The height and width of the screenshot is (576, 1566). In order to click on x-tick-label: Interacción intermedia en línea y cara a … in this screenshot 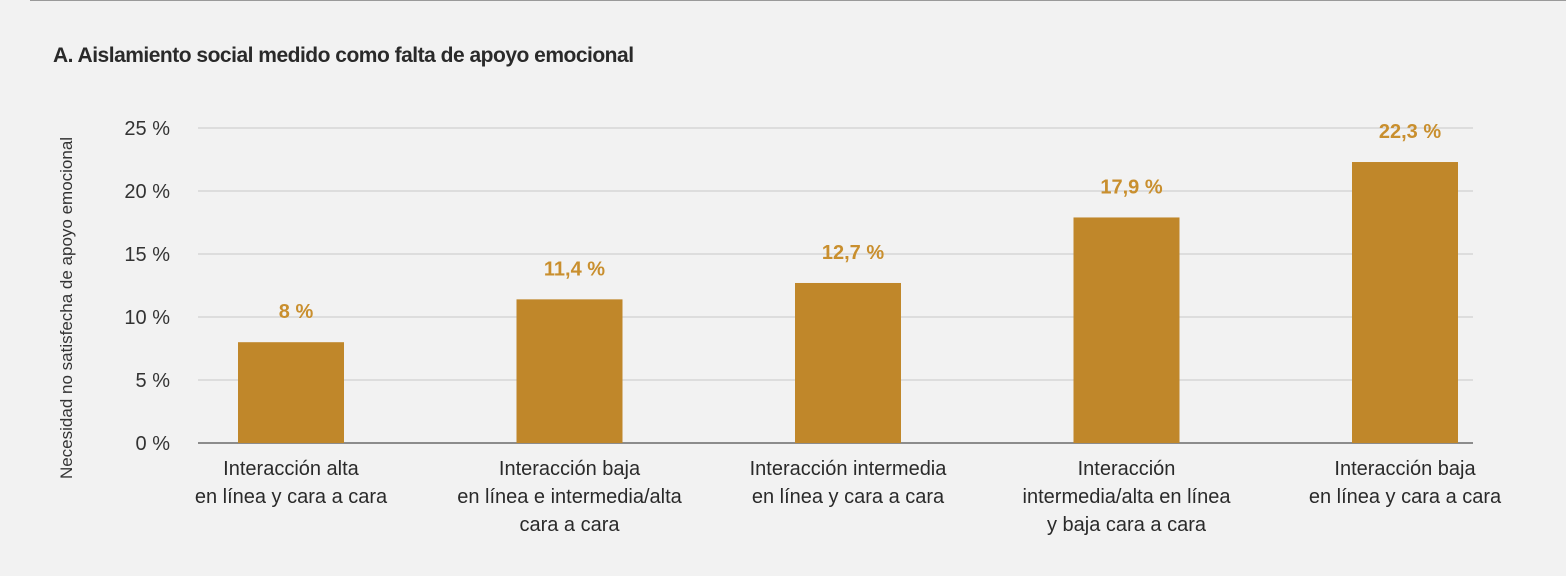, I will do `click(849, 483)`.